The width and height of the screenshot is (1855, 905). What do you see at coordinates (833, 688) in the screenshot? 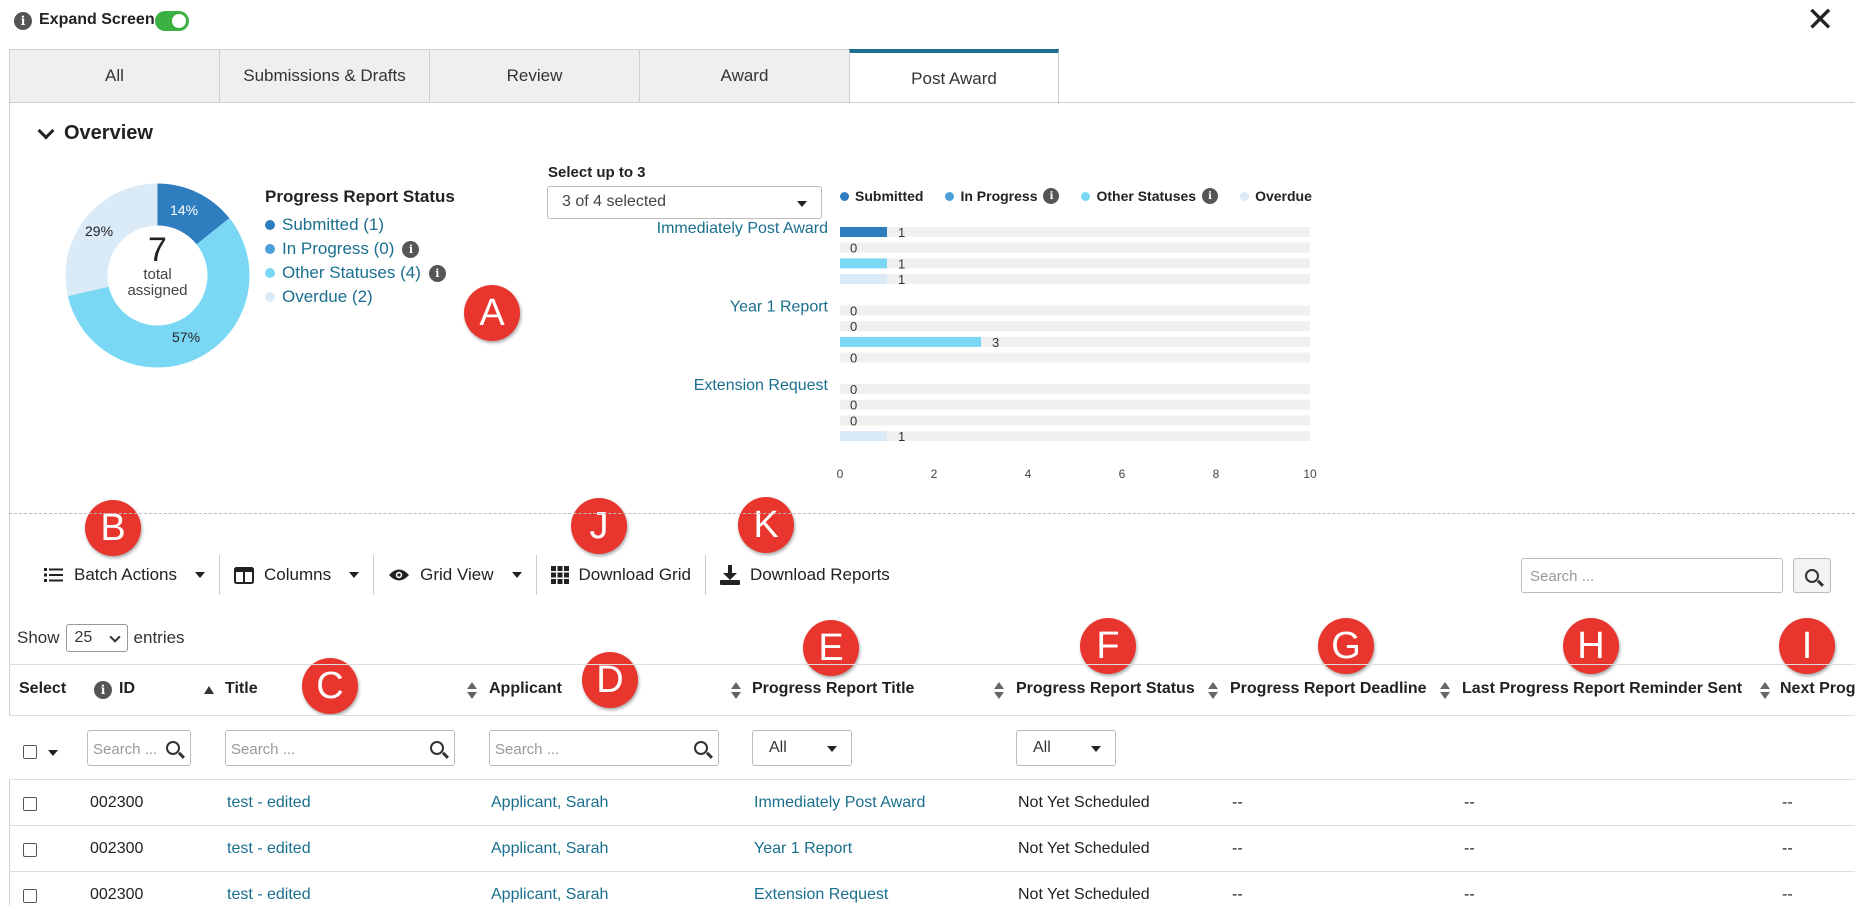
I see `col-progress-report-title: Progress Report Title` at bounding box center [833, 688].